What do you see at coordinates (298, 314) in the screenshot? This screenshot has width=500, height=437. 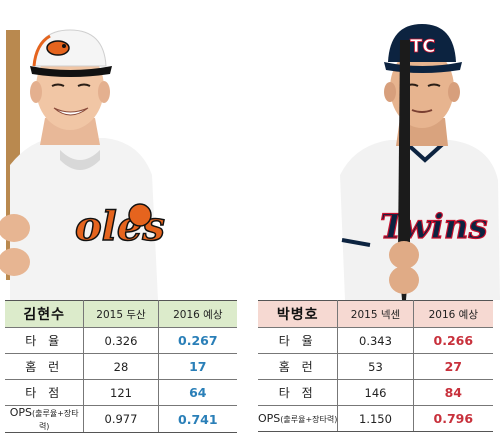 I see `player-name: 박병호` at bounding box center [298, 314].